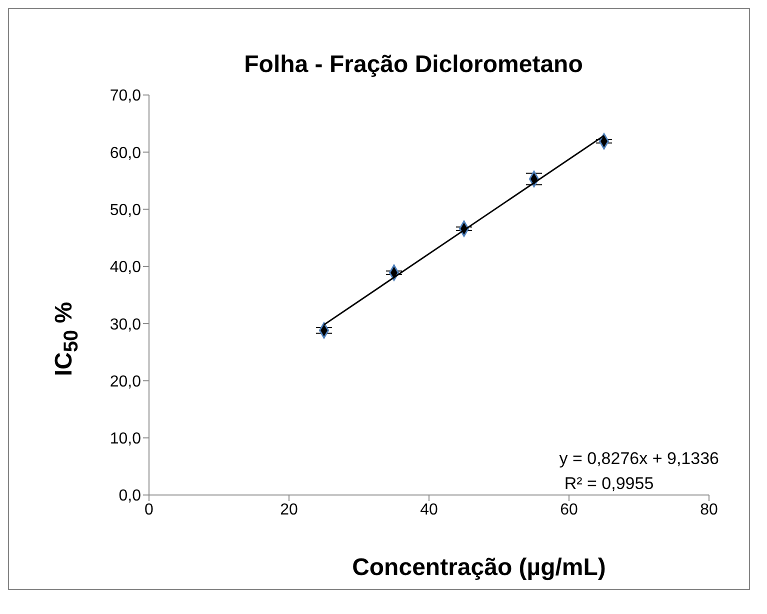 The width and height of the screenshot is (767, 614). What do you see at coordinates (126, 325) in the screenshot?
I see `y-tick-label: 30,0` at bounding box center [126, 325].